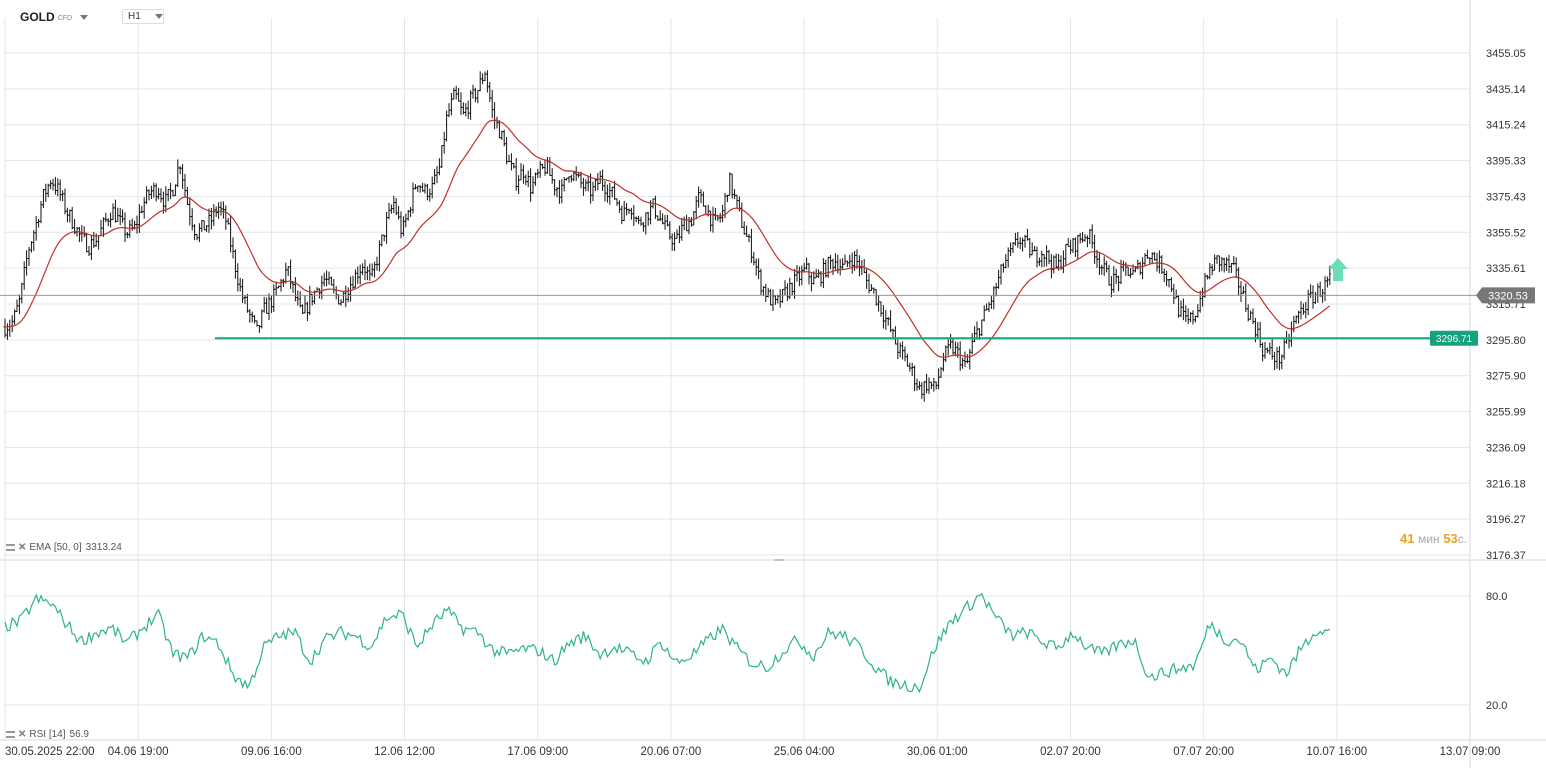 This screenshot has width=1546, height=768. What do you see at coordinates (1203, 752) in the screenshot?
I see `time-tick-label: 07.07 20:00` at bounding box center [1203, 752].